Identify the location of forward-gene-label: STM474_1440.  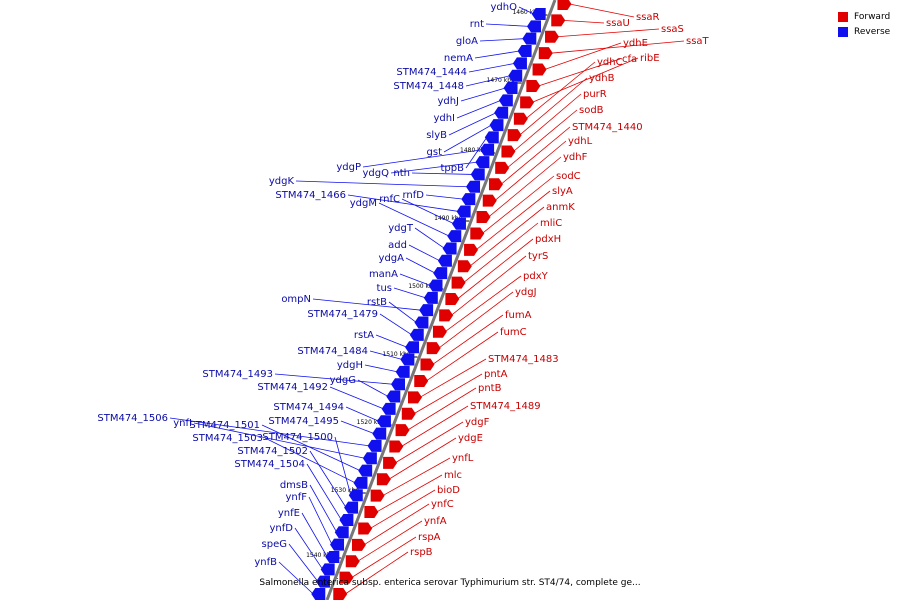
(607, 127).